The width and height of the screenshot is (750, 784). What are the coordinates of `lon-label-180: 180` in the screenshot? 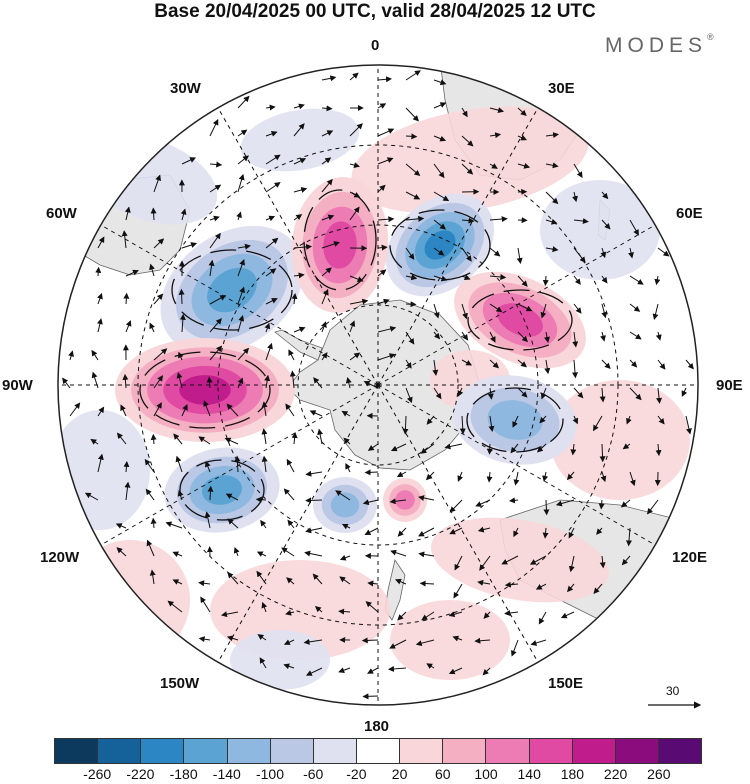 It's located at (376, 726).